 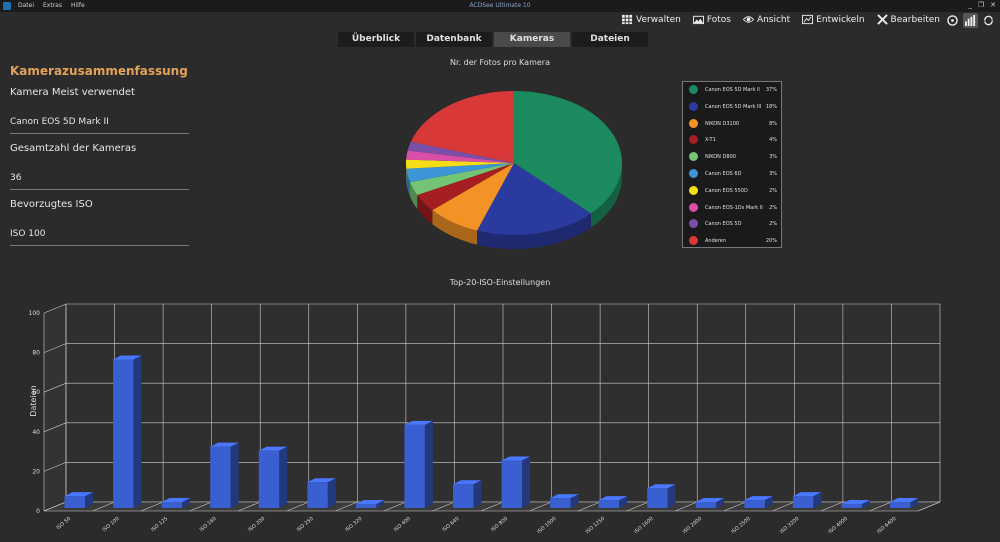 I want to click on x-tick-label: ISO 1000, so click(x=546, y=525).